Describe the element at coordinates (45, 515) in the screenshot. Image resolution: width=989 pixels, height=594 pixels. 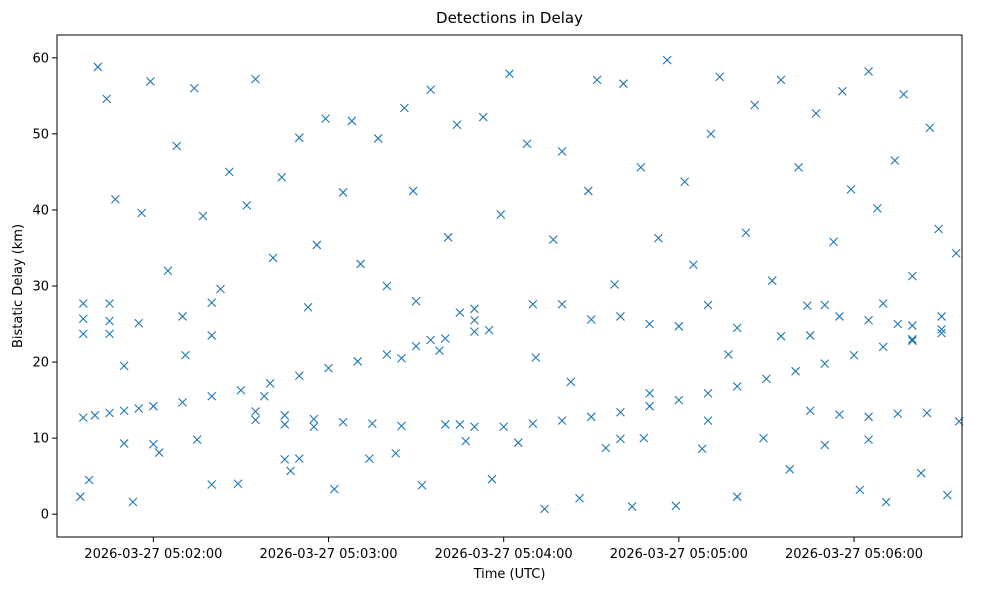
I see `y-tick-label: 0` at that location.